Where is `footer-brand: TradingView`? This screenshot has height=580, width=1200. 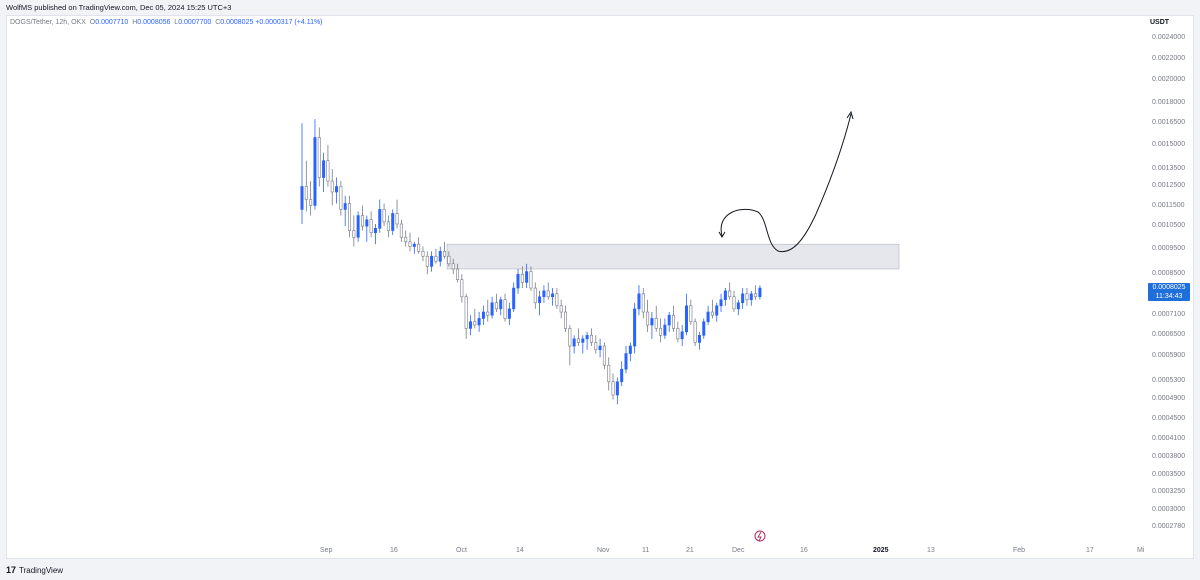
footer-brand: TradingView is located at coordinates (41, 570).